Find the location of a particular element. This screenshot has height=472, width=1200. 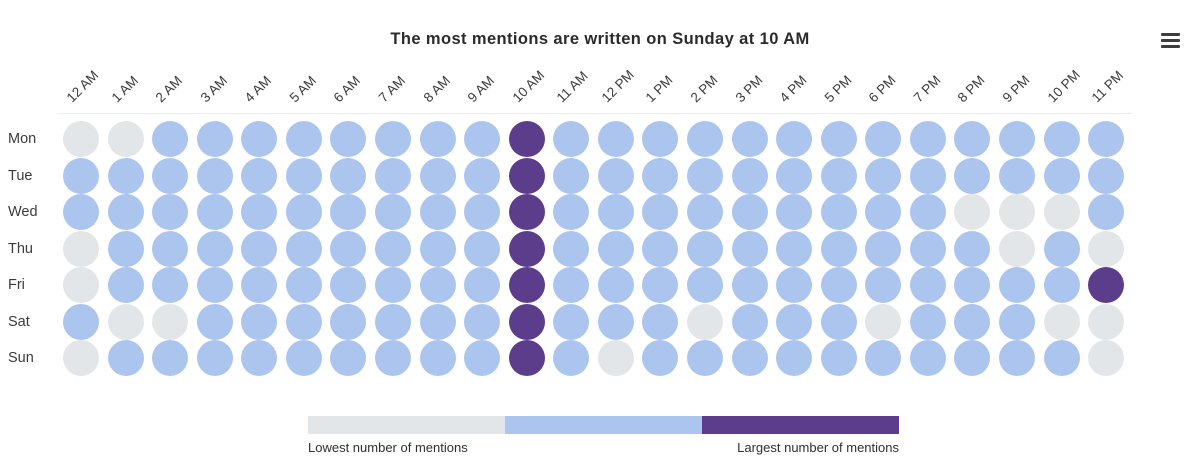

heatmap-cell-wed-10-pm is located at coordinates (1061, 212).